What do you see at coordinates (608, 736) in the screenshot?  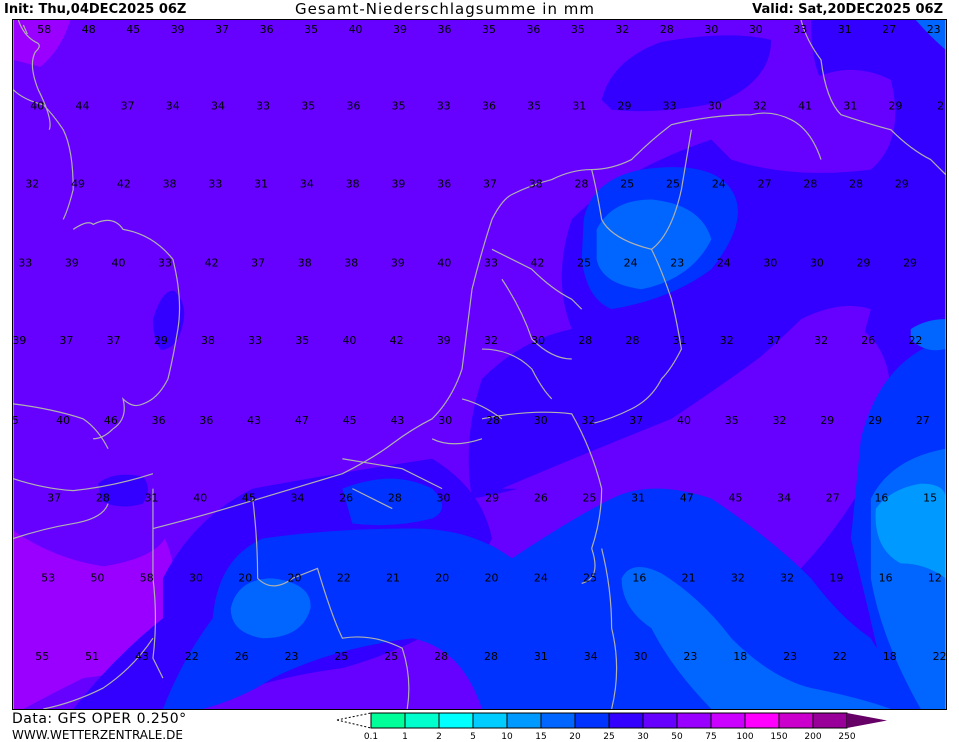 I see `legend-tick-label: 25` at bounding box center [608, 736].